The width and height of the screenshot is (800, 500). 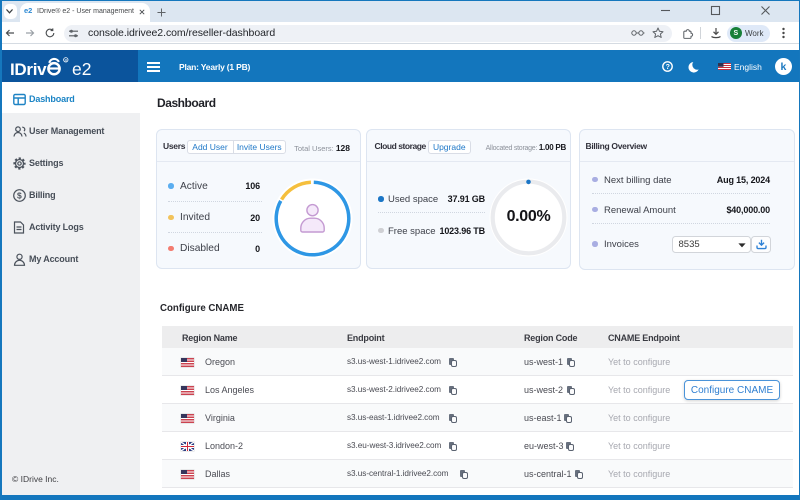 What do you see at coordinates (81, 69) in the screenshot?
I see `svg-text: e2` at bounding box center [81, 69].